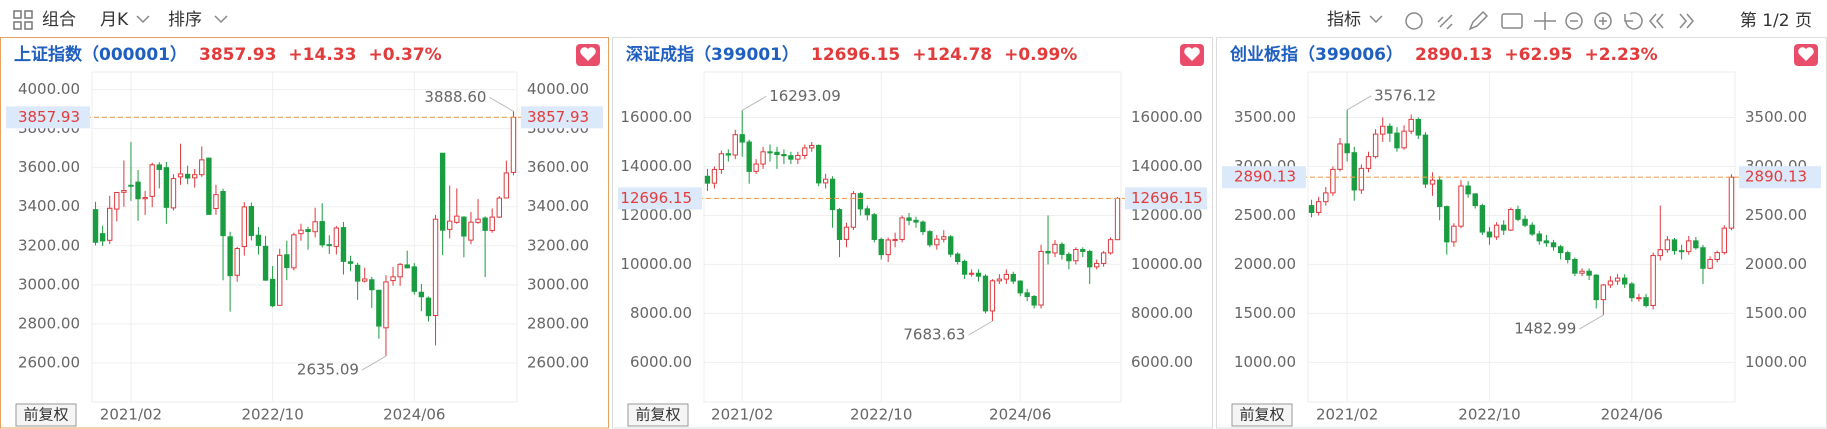  What do you see at coordinates (1445, 22) in the screenshot?
I see `link-icon` at bounding box center [1445, 22].